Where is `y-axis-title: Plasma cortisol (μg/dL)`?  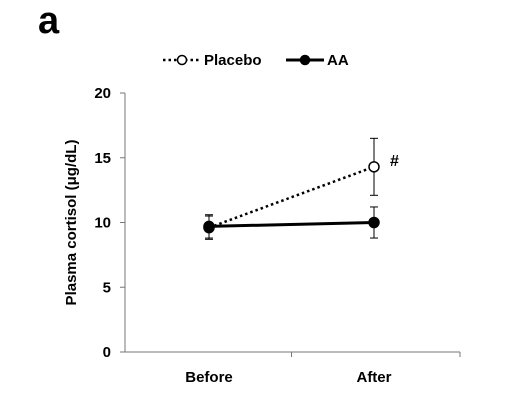
y-axis-title: Plasma cortisol (μg/dL) is located at coordinates (71, 223).